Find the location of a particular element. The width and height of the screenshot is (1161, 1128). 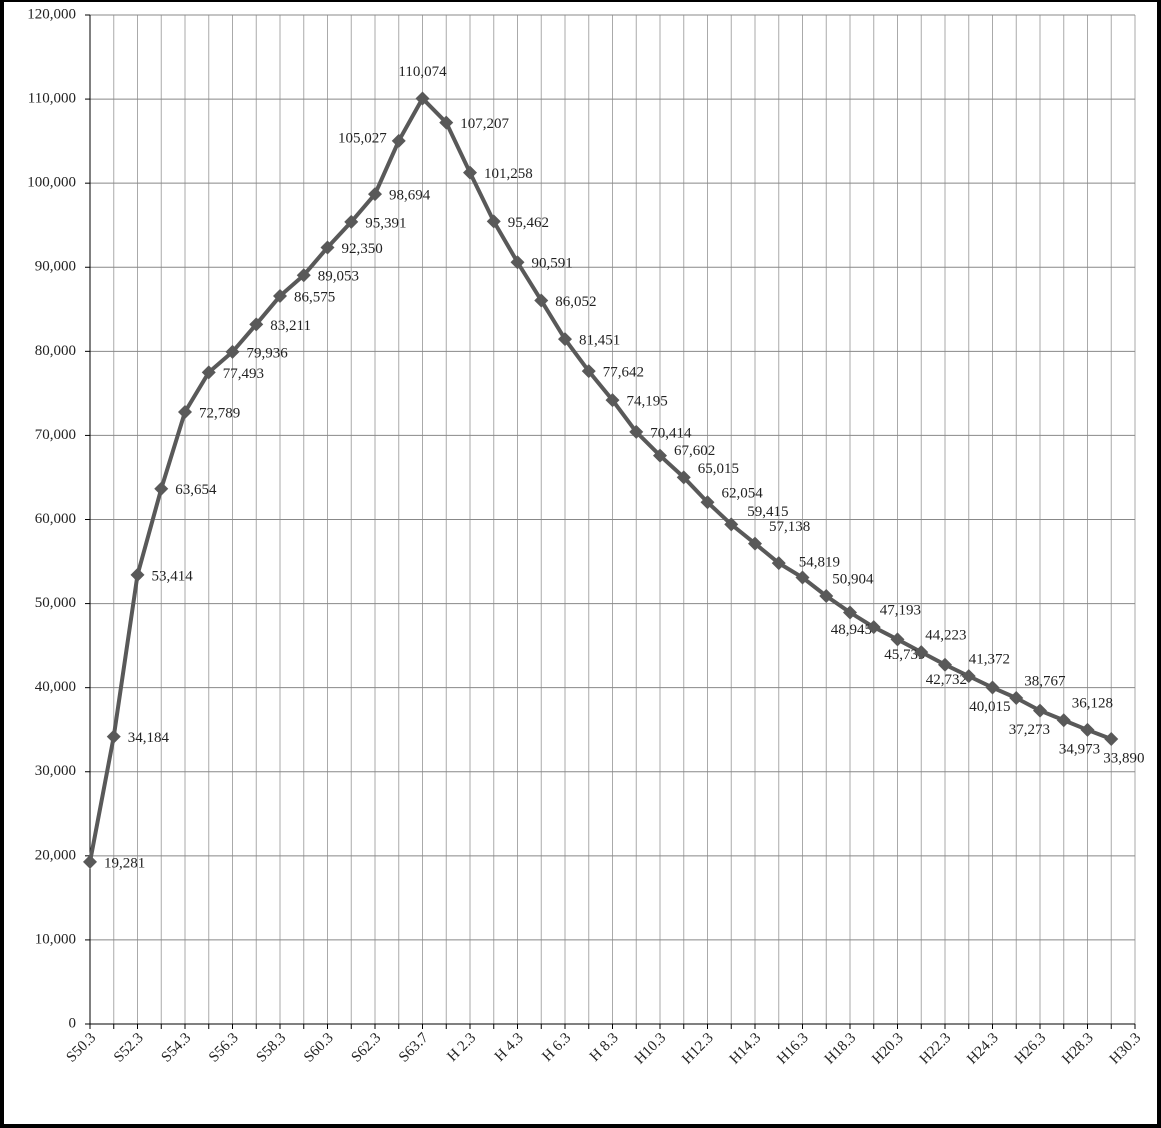

data-label: 79,936 is located at coordinates (268, 353).